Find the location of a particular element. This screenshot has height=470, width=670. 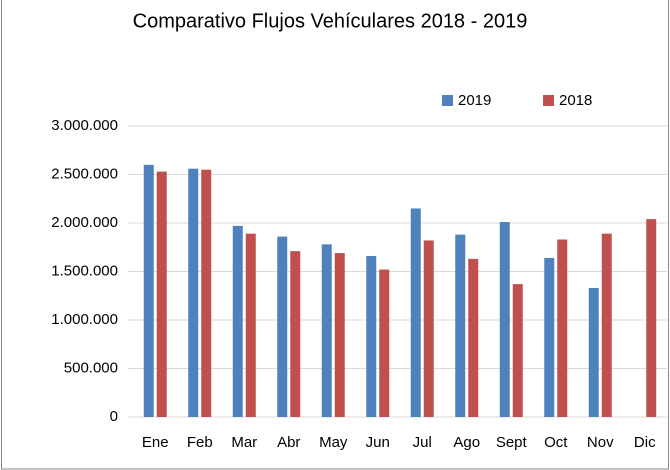

x-tick-label: Oct is located at coordinates (556, 442).